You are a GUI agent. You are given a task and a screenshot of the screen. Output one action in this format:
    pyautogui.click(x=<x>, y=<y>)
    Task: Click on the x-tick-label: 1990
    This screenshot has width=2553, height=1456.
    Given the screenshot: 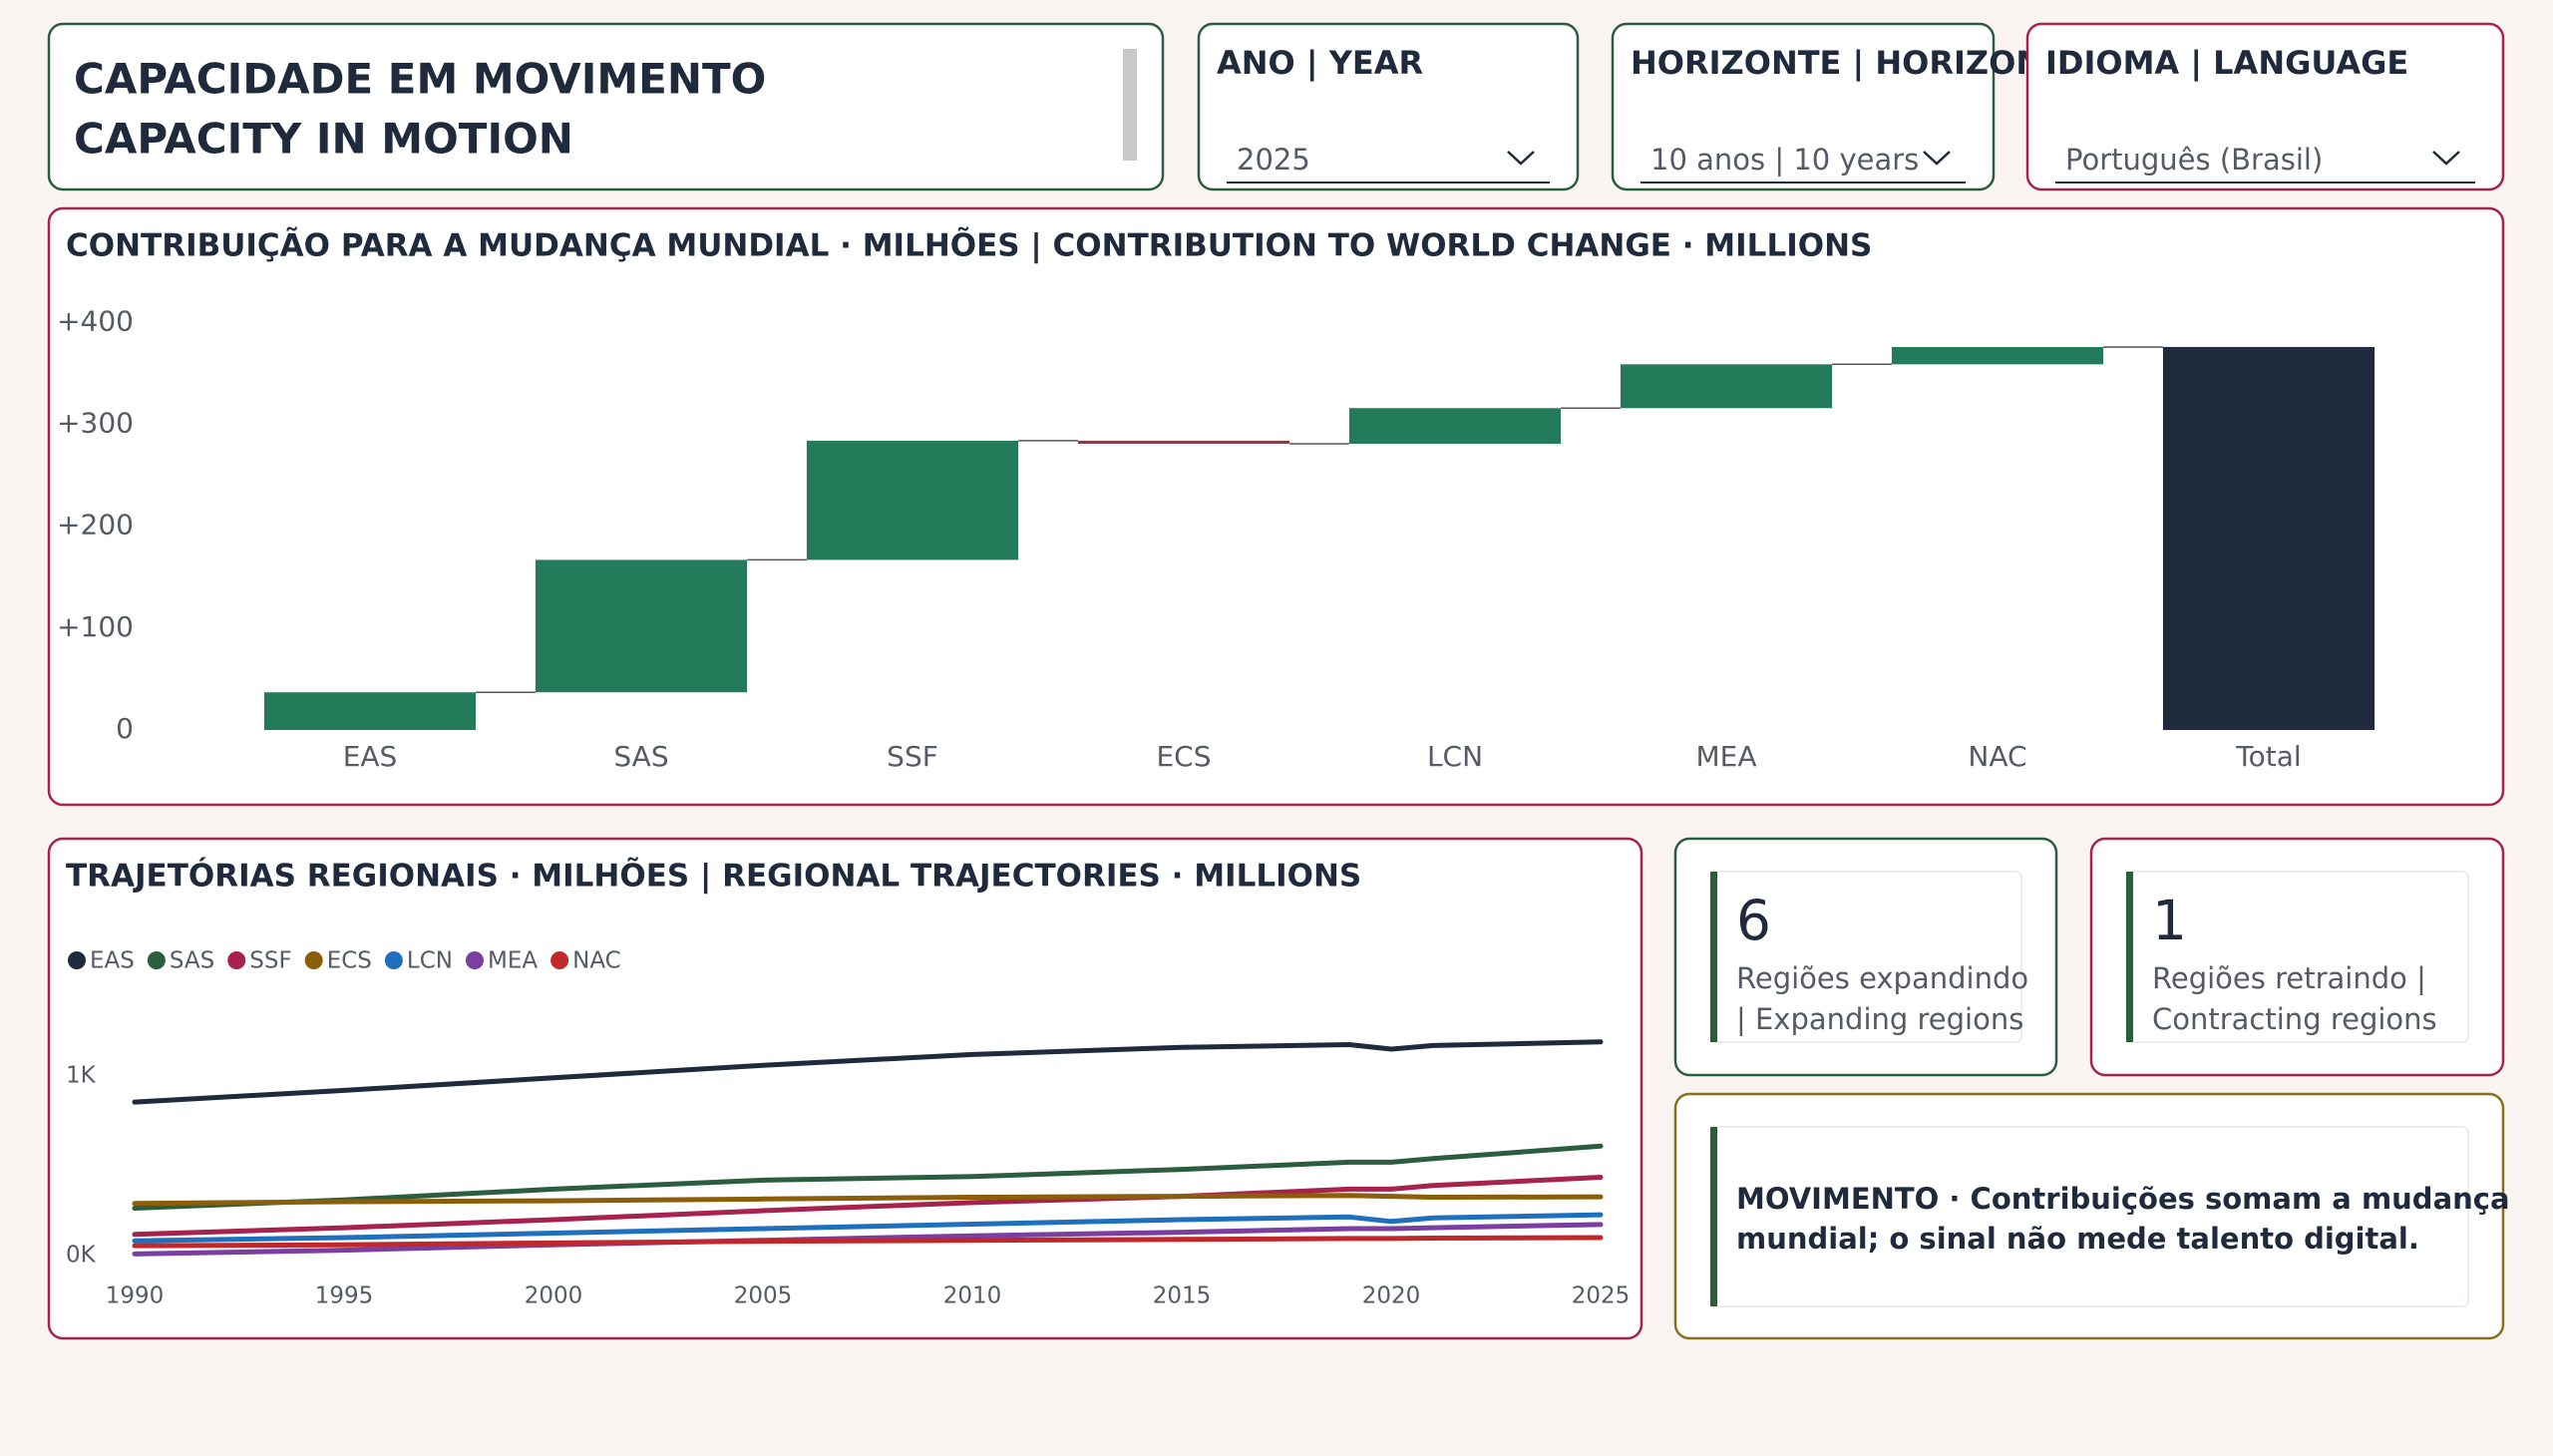 What is the action you would take?
    pyautogui.click(x=135, y=1296)
    